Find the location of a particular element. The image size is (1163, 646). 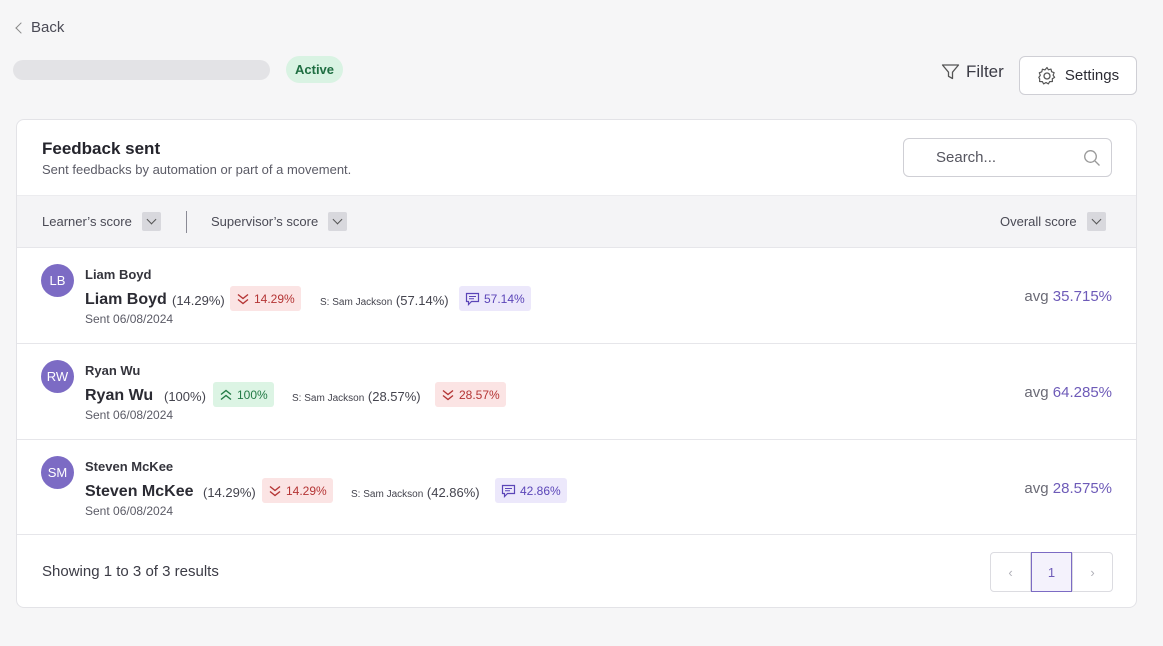

learner-percent: (100%) is located at coordinates (185, 396).